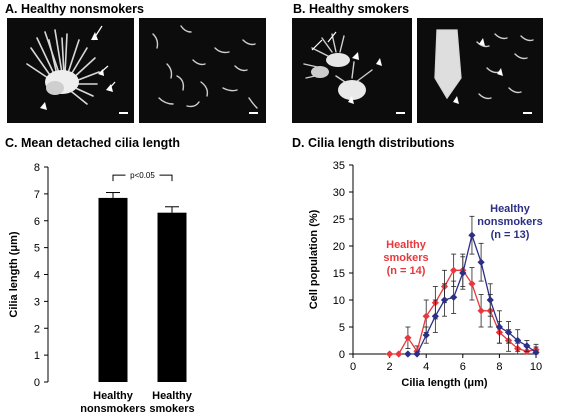  I want to click on micrograph-b-right, so click(480, 70).